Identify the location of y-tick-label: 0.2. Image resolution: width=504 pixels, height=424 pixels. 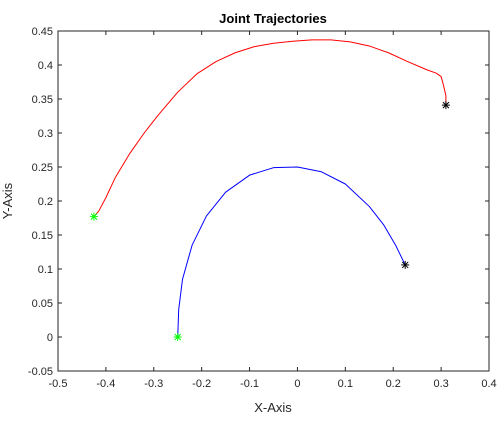
(45, 202).